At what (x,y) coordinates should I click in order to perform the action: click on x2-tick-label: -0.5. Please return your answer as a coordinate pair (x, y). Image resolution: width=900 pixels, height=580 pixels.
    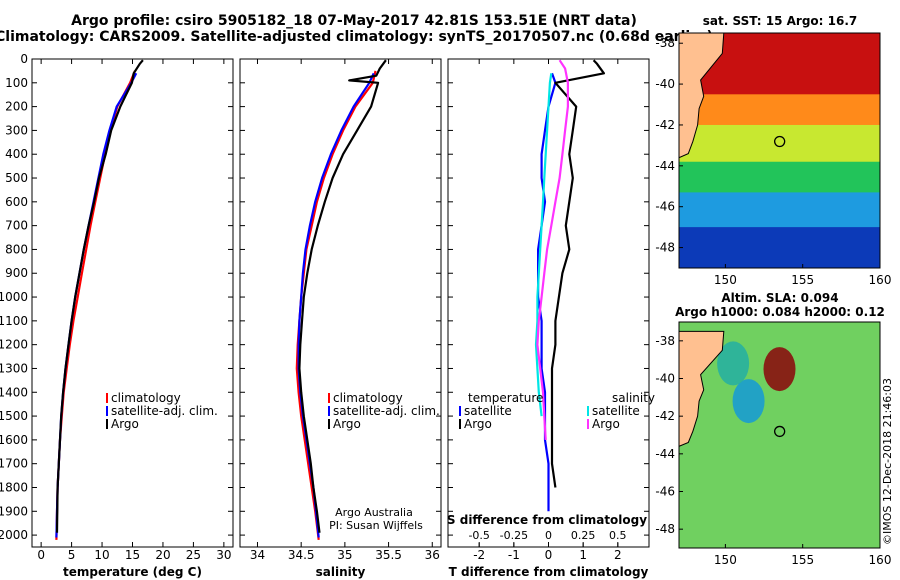
    Looking at the image, I should click on (478, 535).